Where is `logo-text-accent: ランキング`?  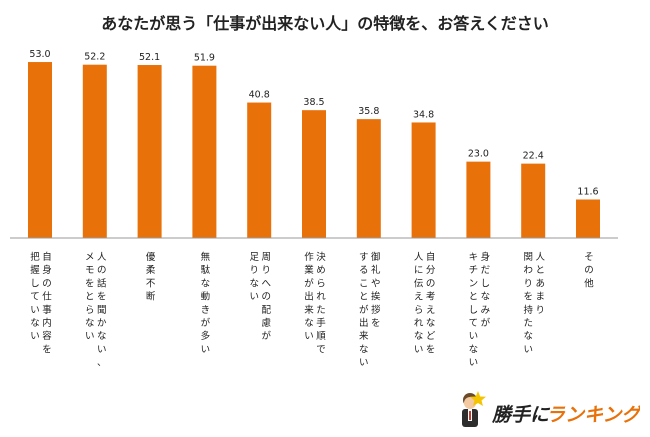
logo-text-accent: ランキング is located at coordinates (593, 415).